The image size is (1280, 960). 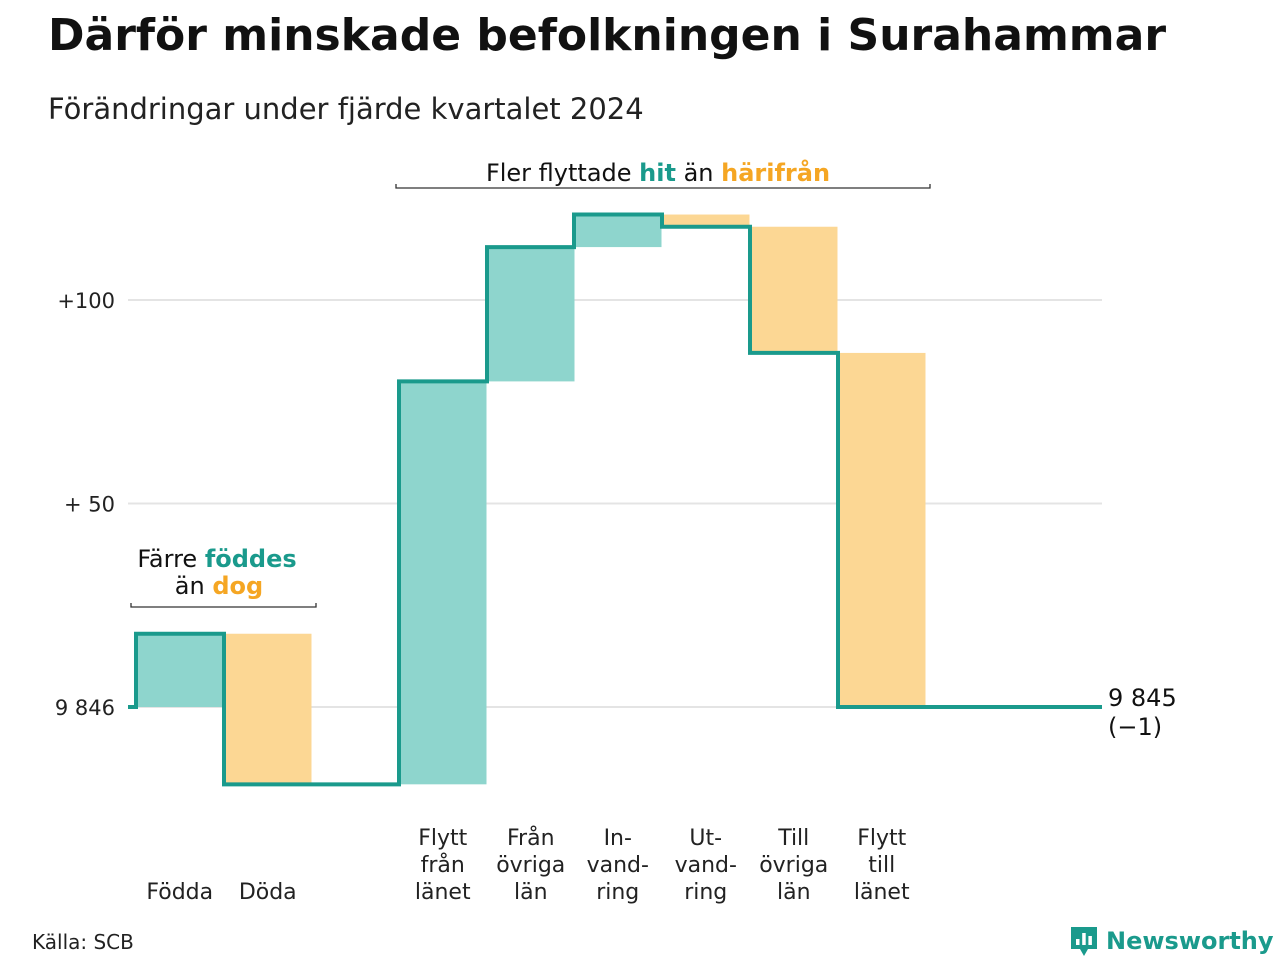 What do you see at coordinates (219, 586) in the screenshot?
I see `natural-annotation-line2: än dog` at bounding box center [219, 586].